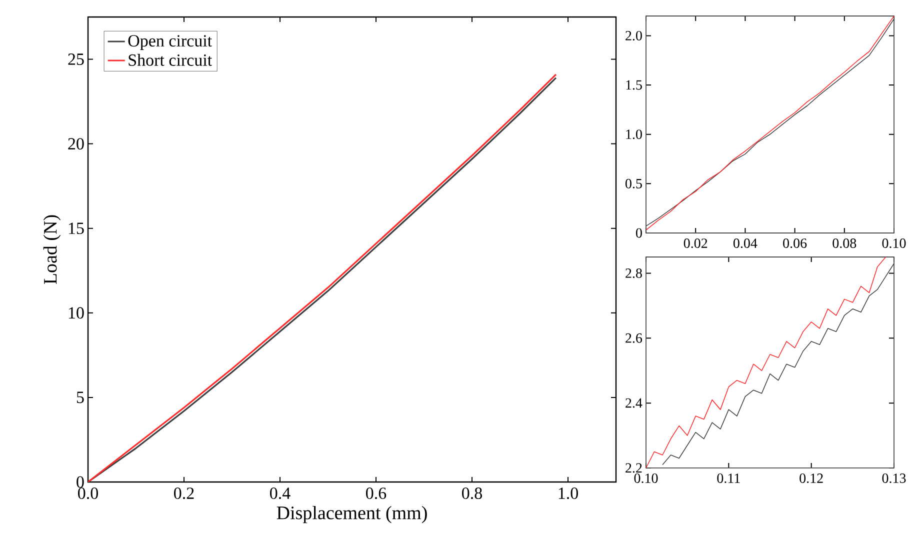  I want to click on x-tick-label: 0.11, so click(728, 479).